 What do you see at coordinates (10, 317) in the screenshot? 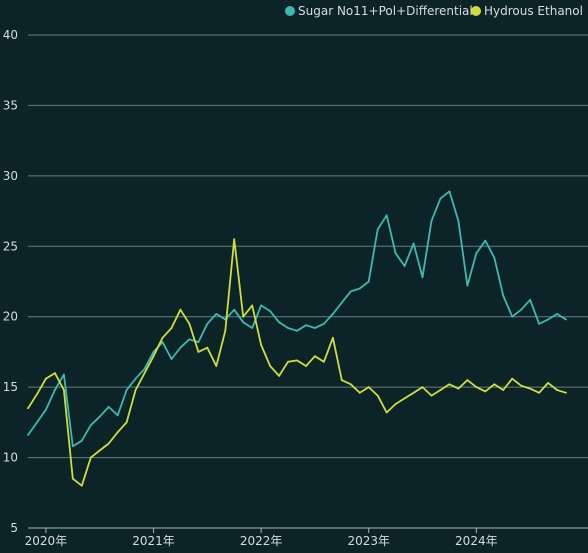
I see `y-tick-label: 20` at bounding box center [10, 317].